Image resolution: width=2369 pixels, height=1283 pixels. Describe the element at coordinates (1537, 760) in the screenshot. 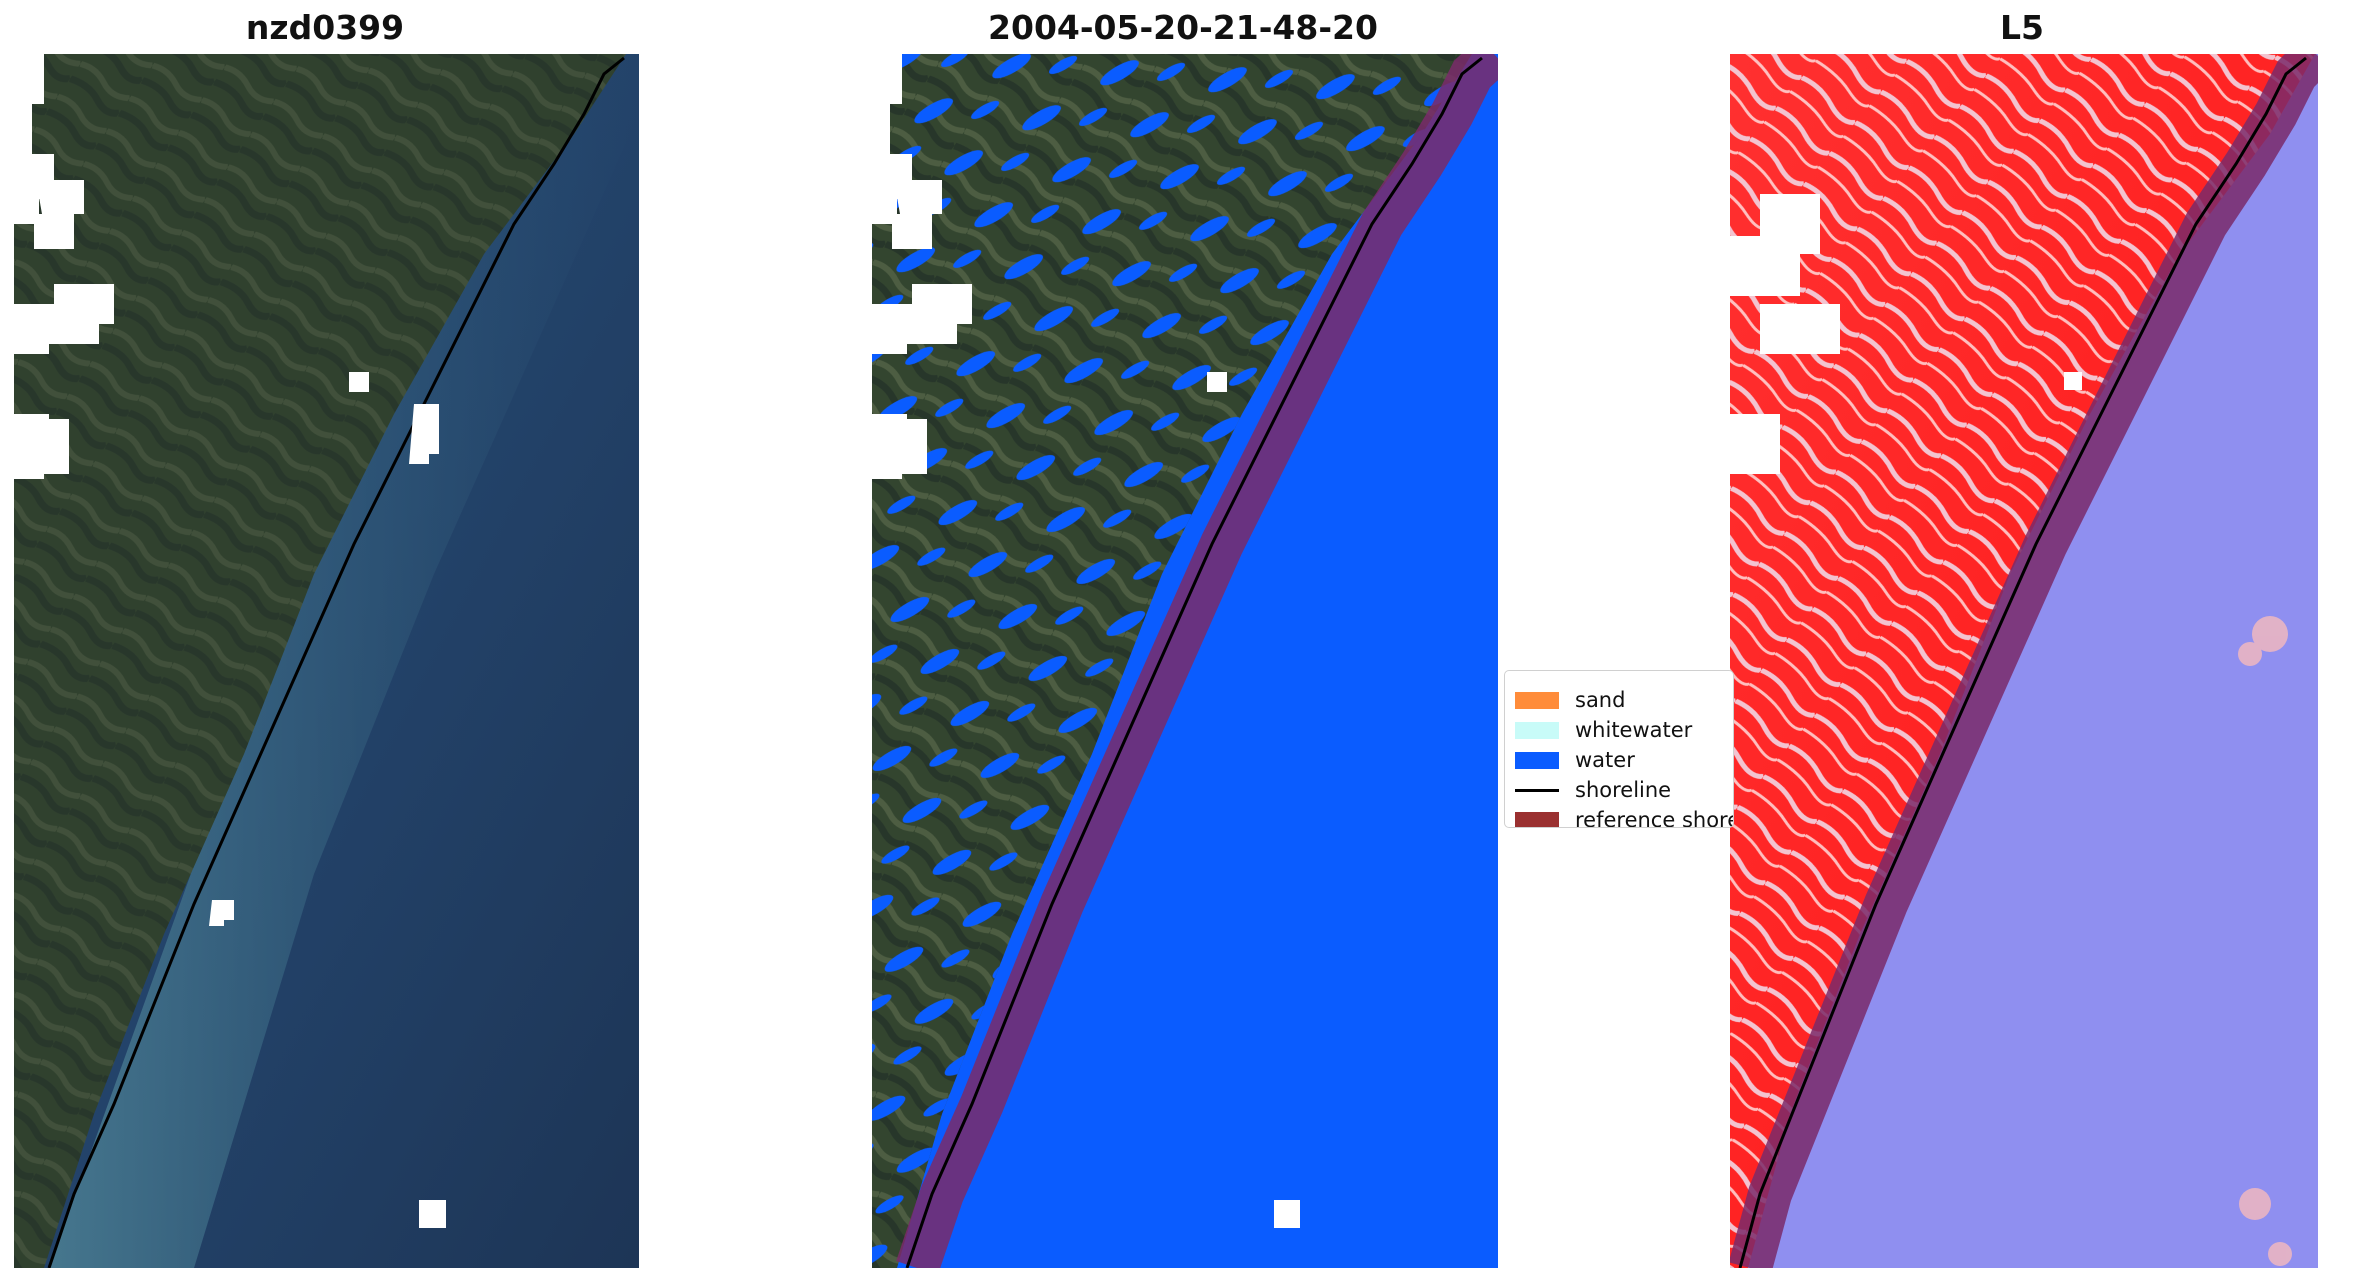

I see `water-swatch` at that location.